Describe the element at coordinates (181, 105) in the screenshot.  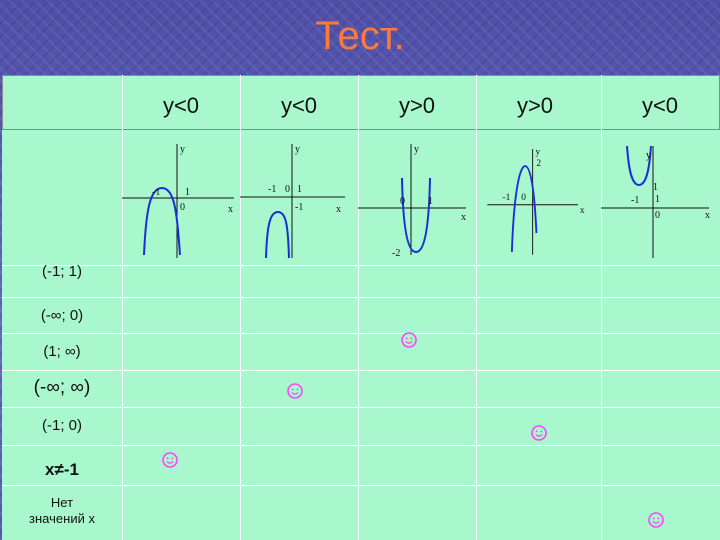
I see `column-header-1: y<0` at that location.